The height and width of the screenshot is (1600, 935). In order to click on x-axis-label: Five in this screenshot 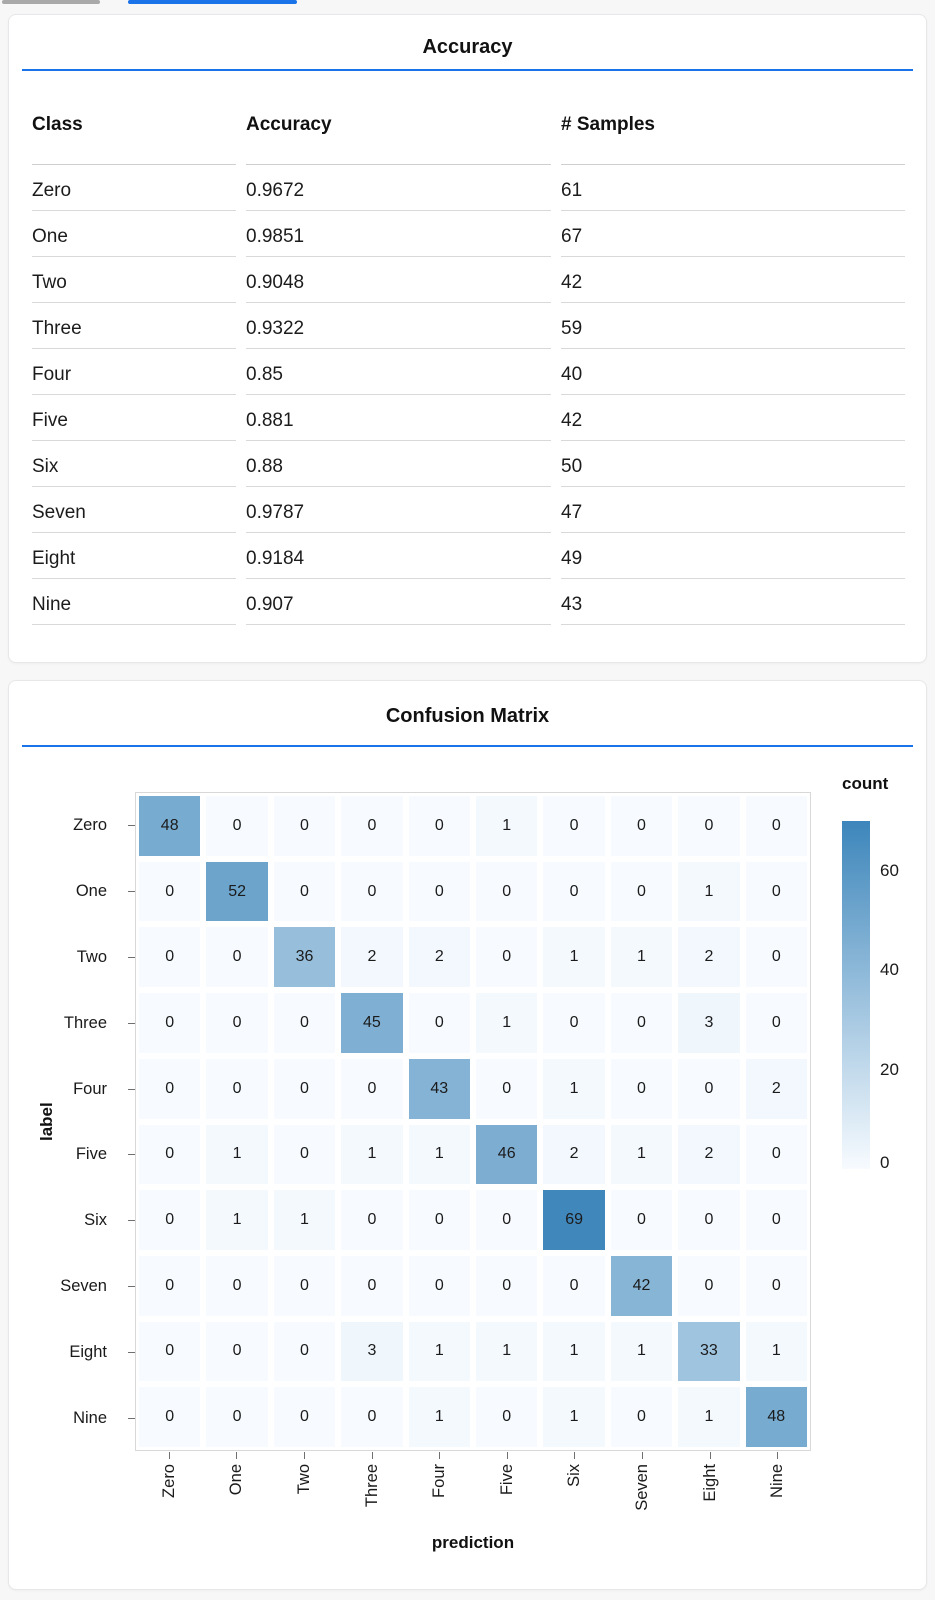, I will do `click(506, 1480)`.